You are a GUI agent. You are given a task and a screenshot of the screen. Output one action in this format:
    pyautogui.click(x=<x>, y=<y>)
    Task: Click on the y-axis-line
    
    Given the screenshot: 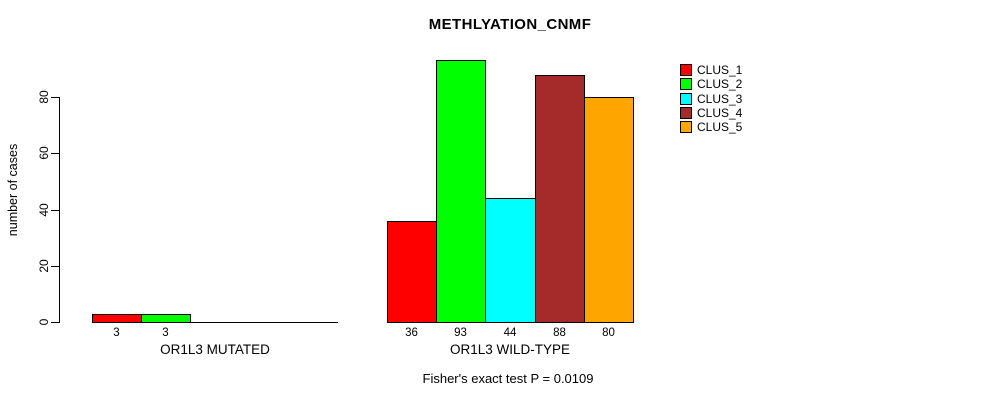 What is the action you would take?
    pyautogui.click(x=59, y=210)
    